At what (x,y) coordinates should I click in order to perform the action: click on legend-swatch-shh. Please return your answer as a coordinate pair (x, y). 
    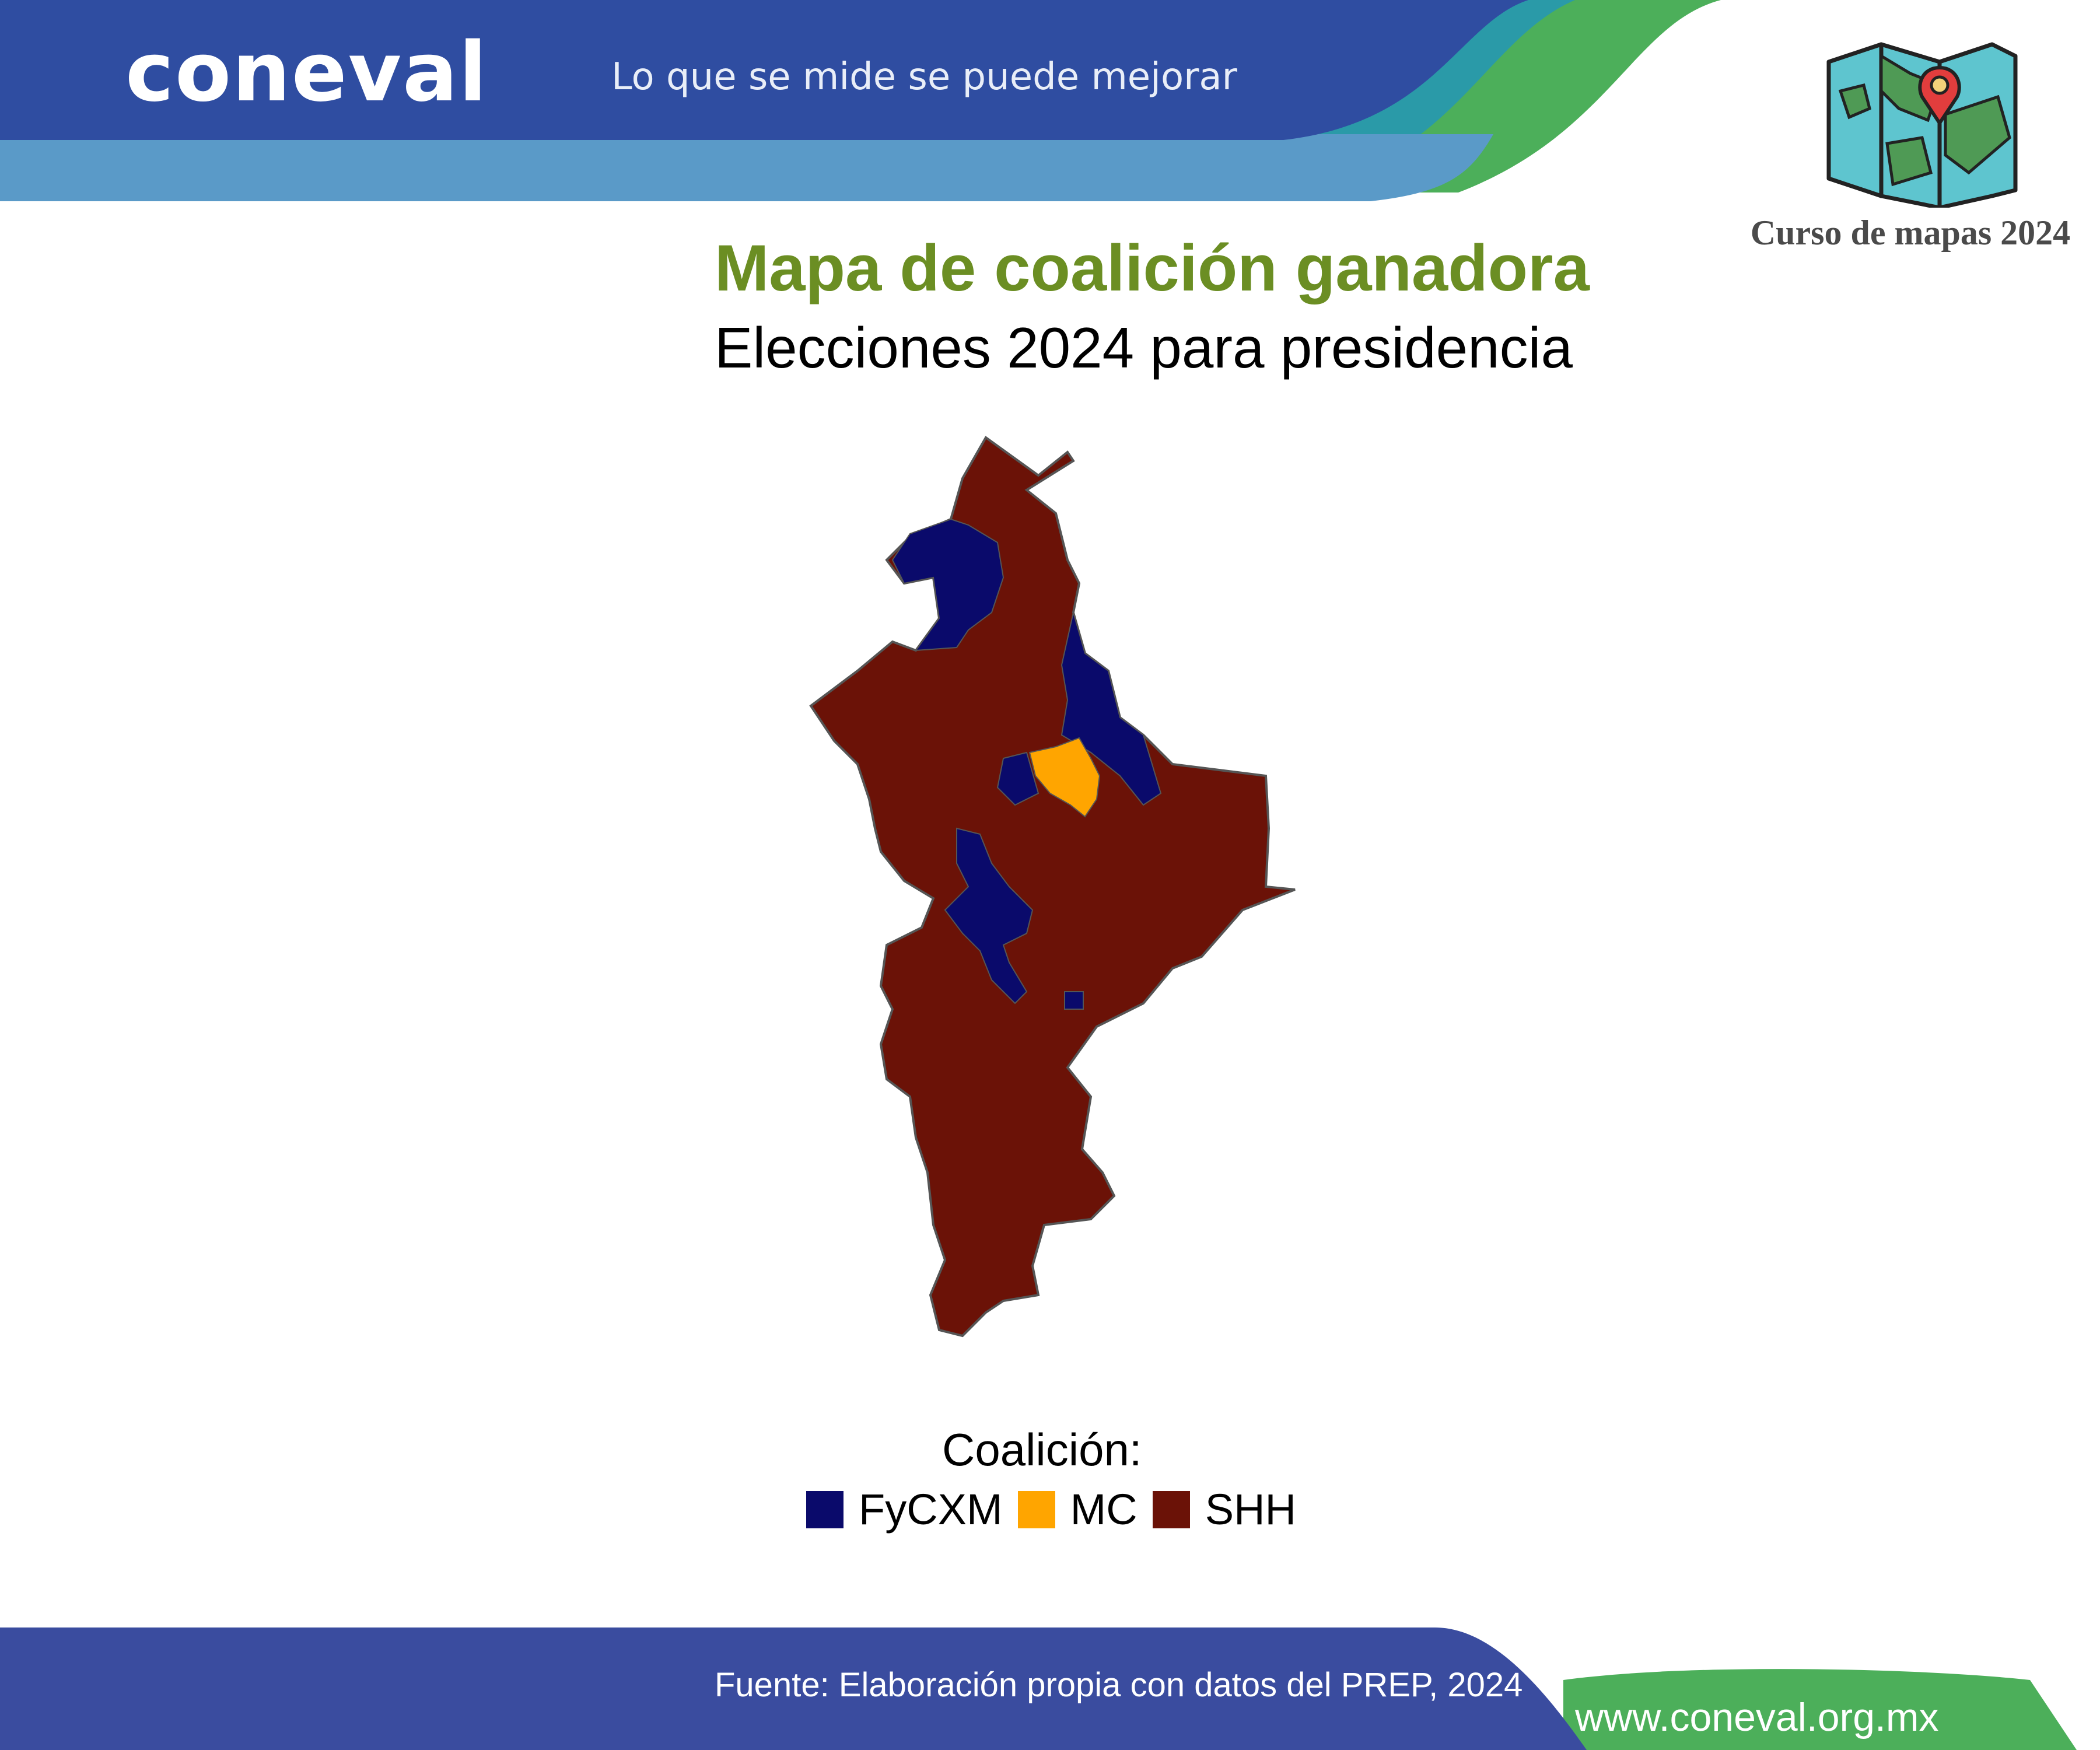
    Looking at the image, I should click on (1171, 1509).